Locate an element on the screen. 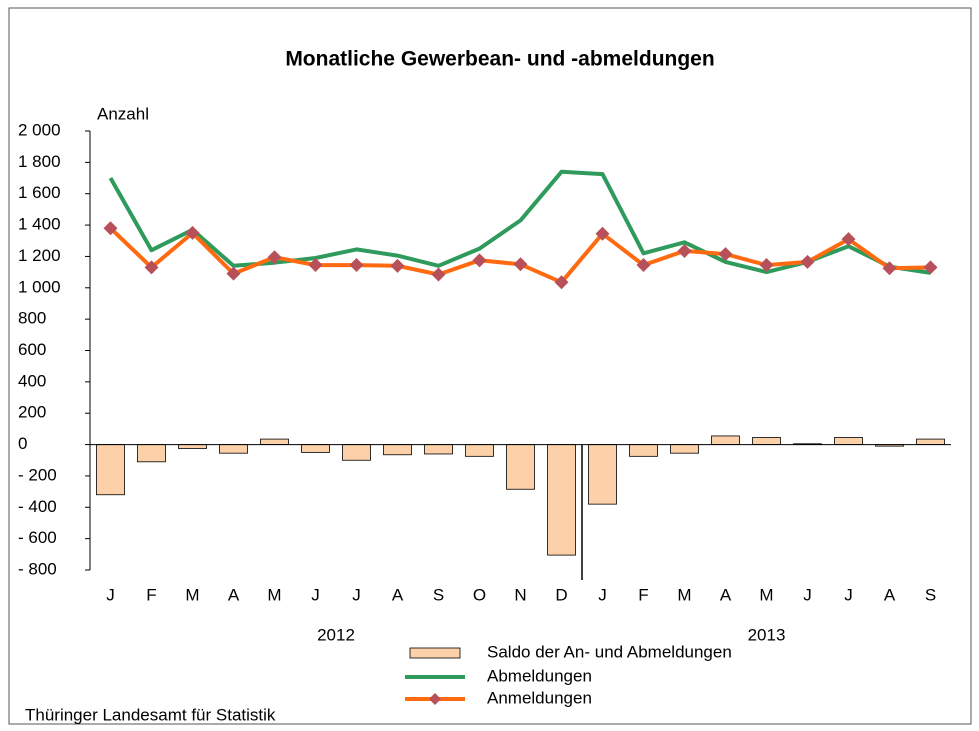  y-axis-label: Anzahl is located at coordinates (123, 113).